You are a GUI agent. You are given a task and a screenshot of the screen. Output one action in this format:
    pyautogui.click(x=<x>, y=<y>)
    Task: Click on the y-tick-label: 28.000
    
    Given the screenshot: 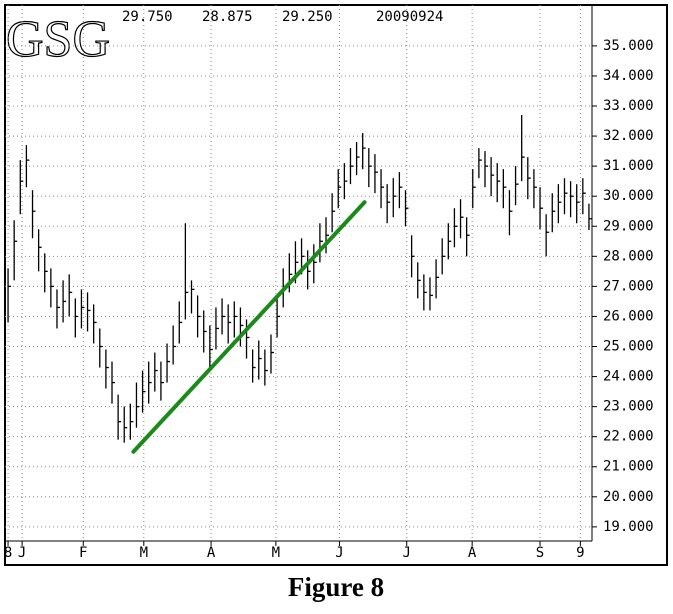 What is the action you would take?
    pyautogui.click(x=628, y=256)
    